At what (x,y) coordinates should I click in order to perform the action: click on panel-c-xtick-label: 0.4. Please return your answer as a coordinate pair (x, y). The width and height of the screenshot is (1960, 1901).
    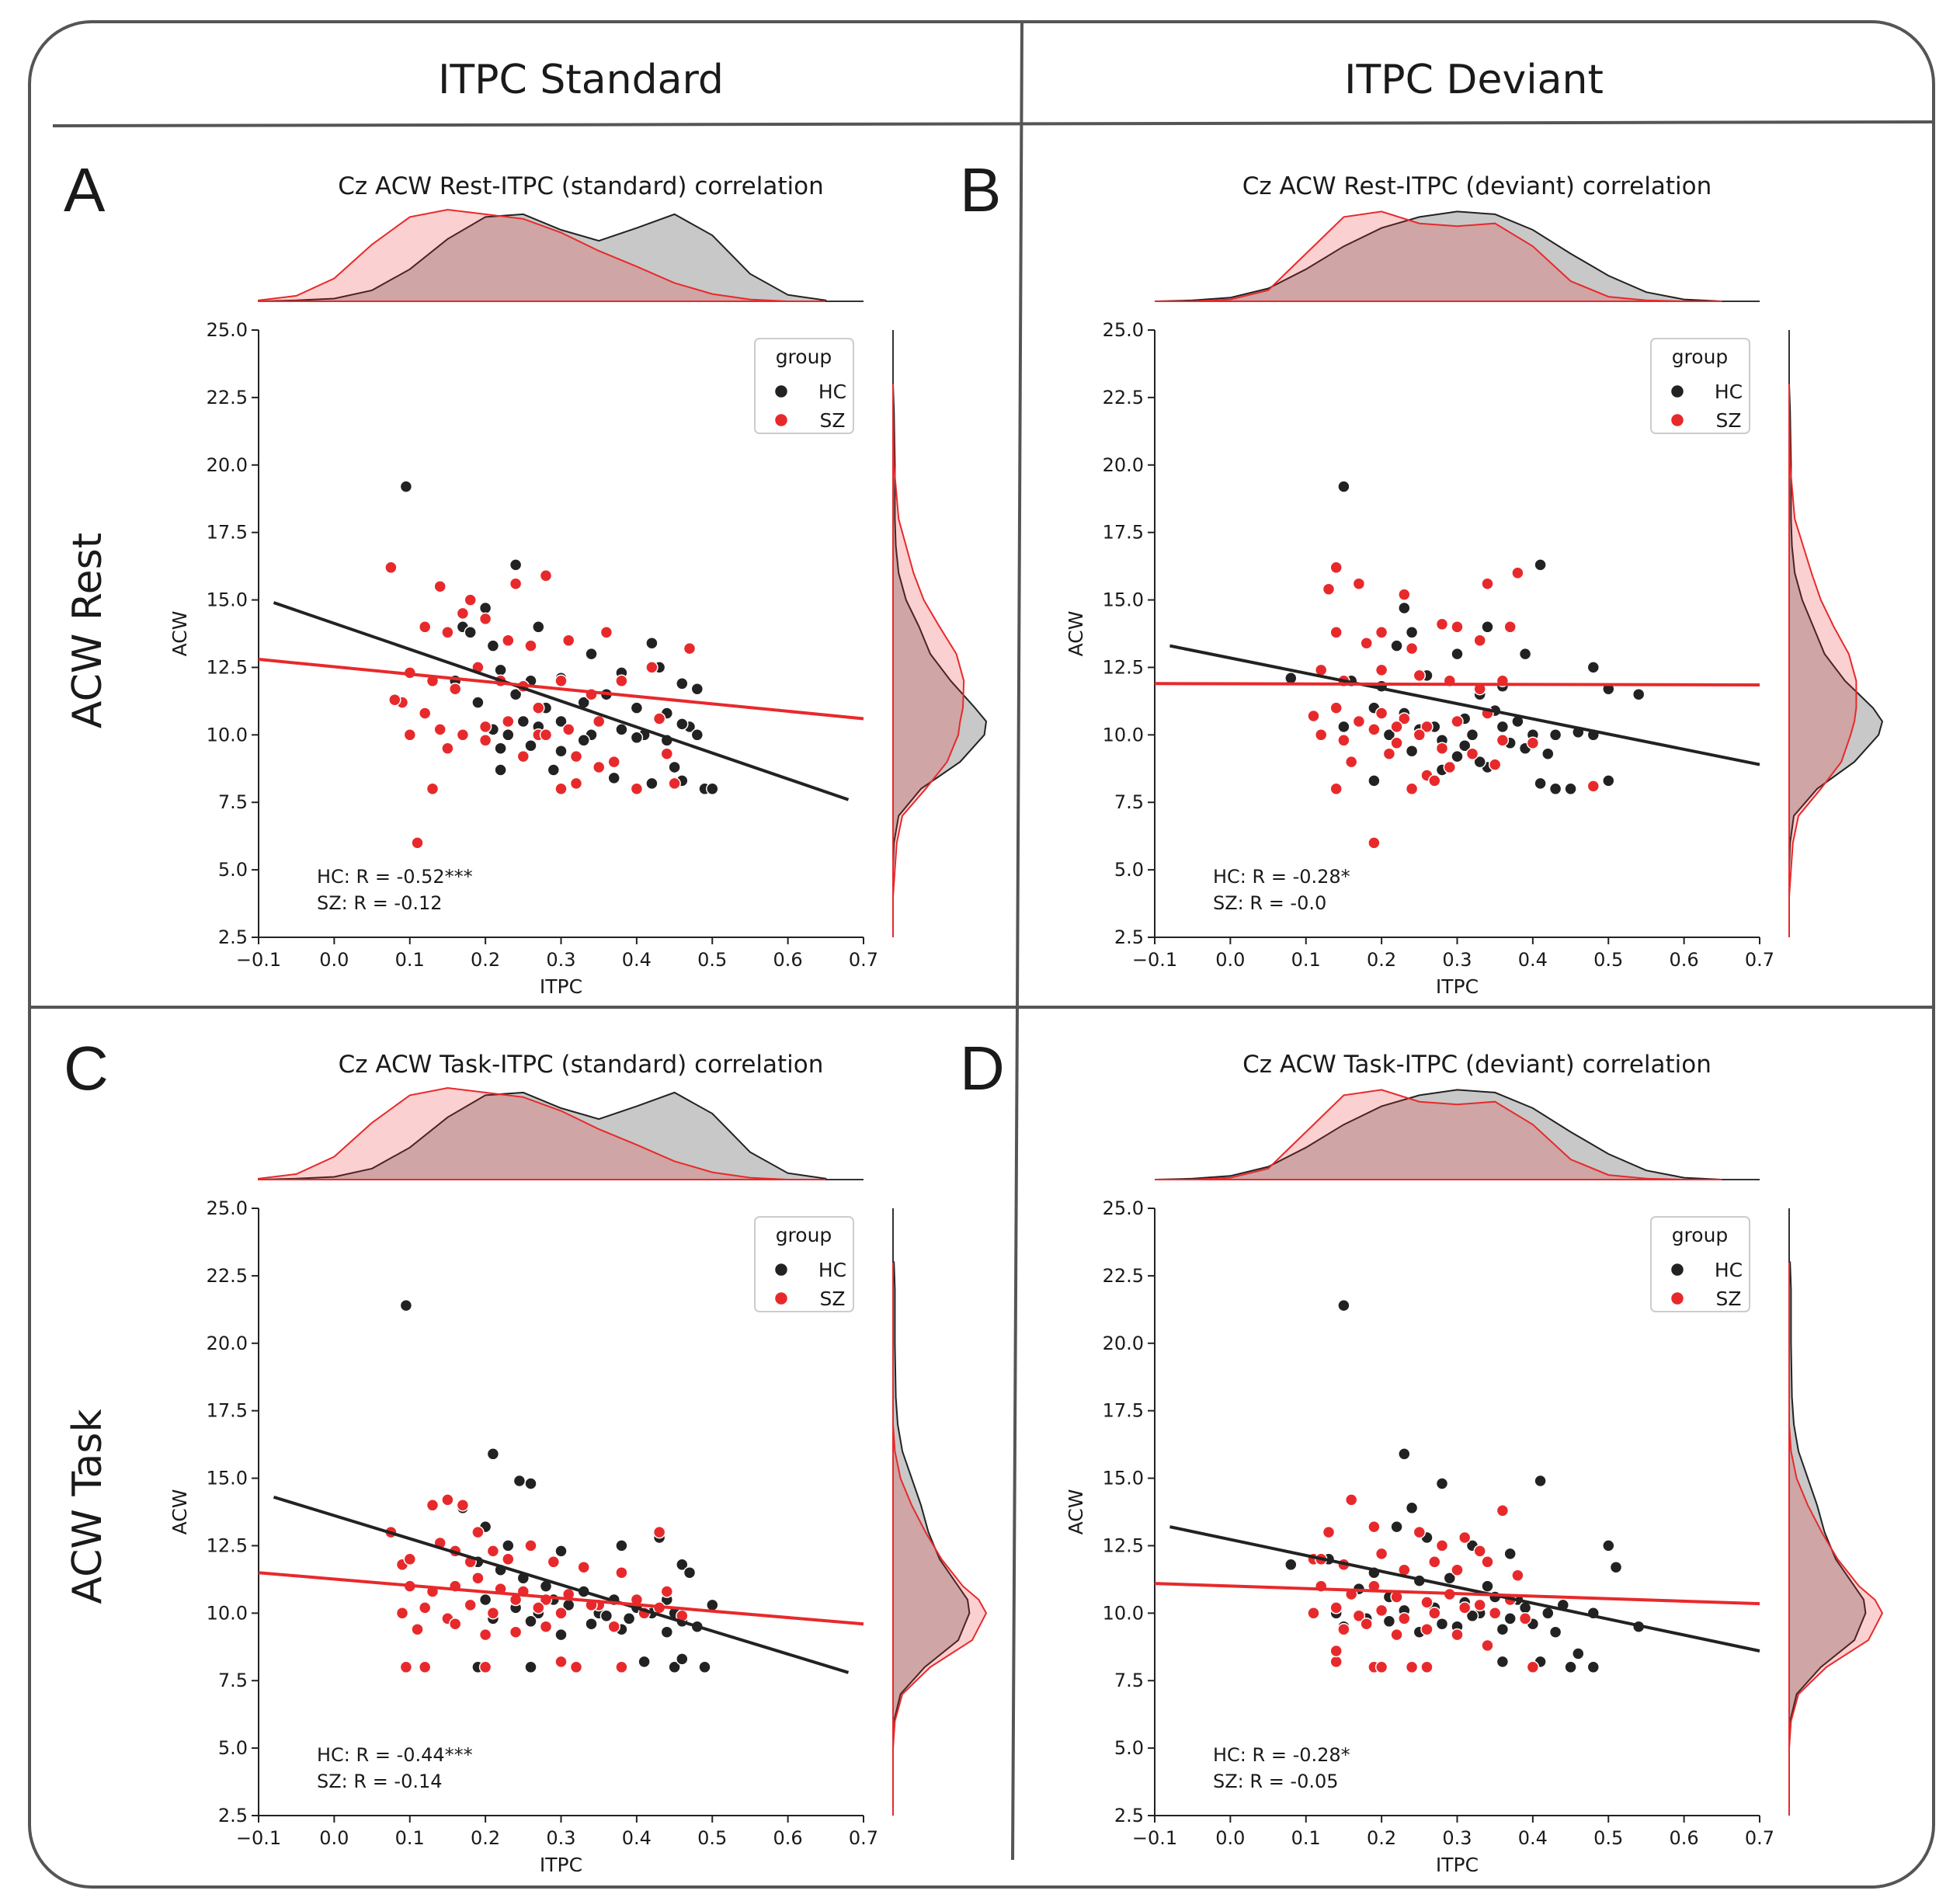
    Looking at the image, I should click on (637, 1838).